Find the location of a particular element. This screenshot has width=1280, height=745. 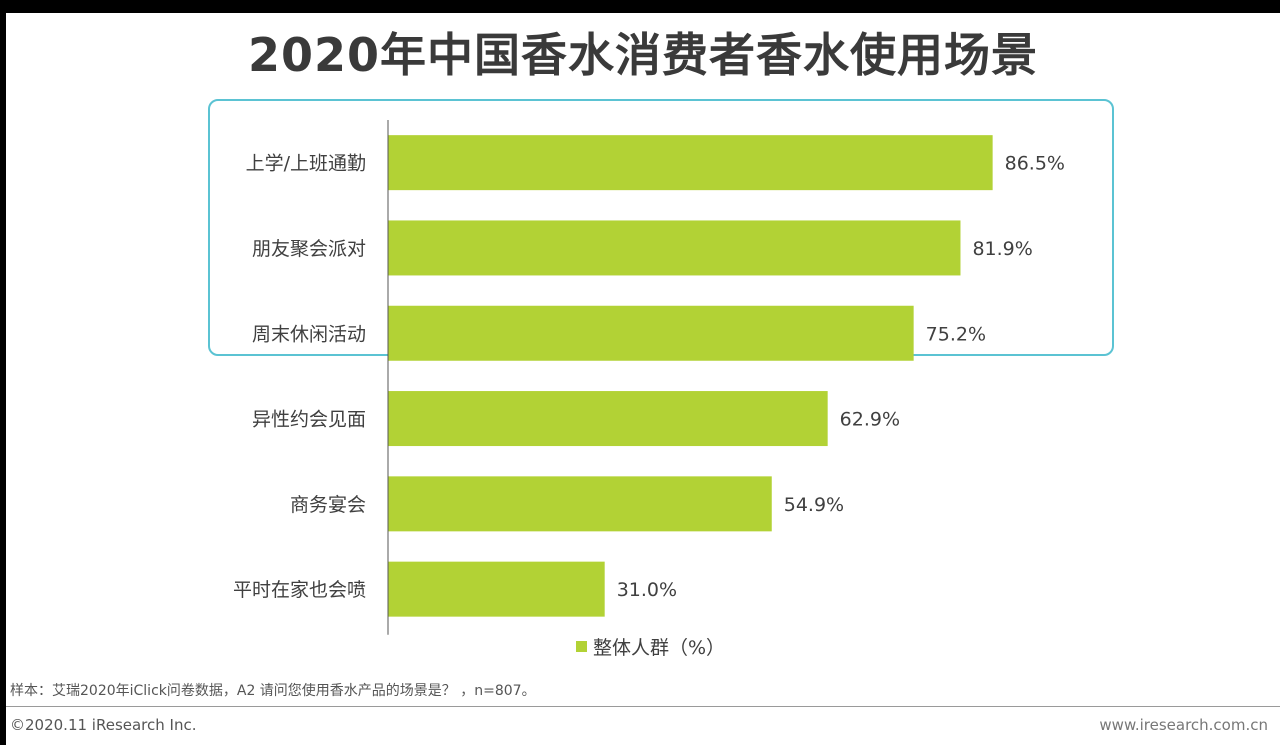

legend-swatch is located at coordinates (581, 646).